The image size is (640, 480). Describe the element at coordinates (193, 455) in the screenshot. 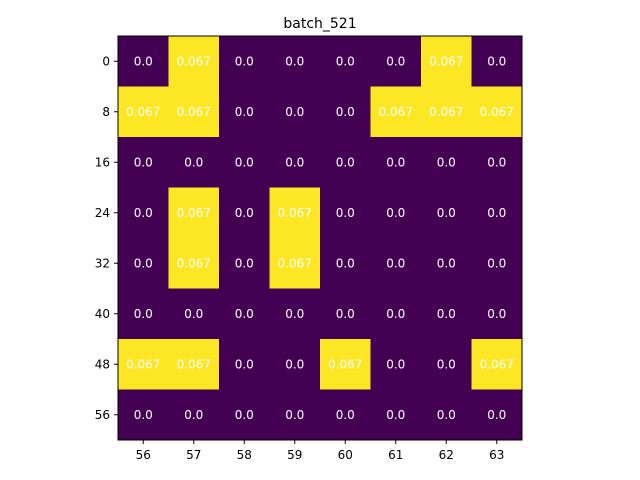

I see `x-tick-label: 57` at that location.